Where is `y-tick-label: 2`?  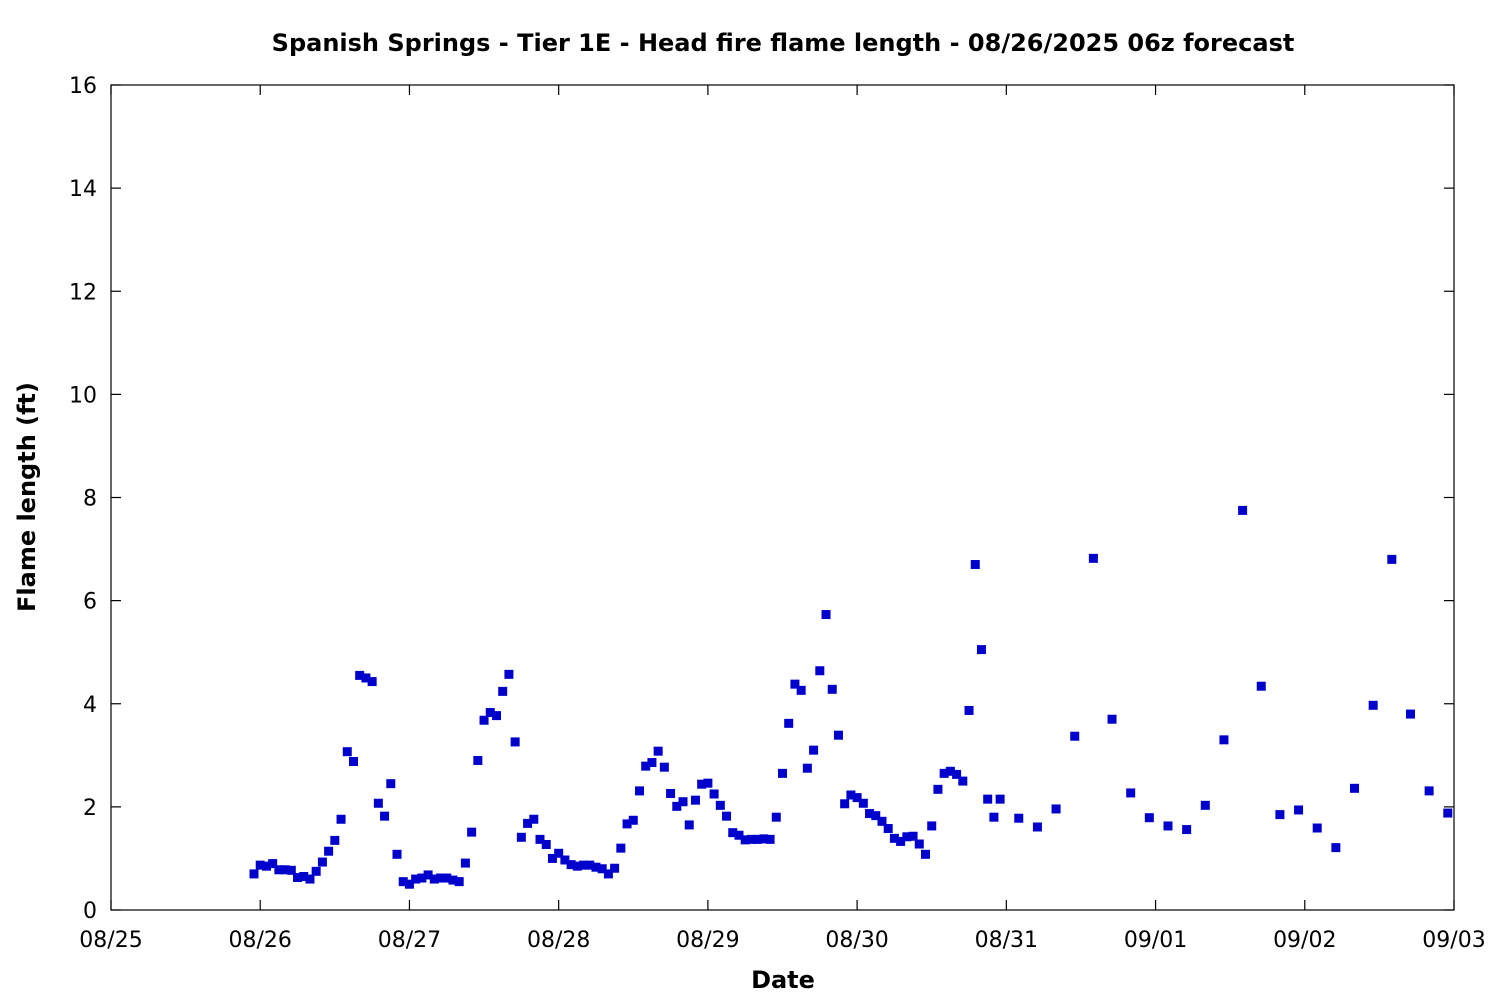
y-tick-label: 2 is located at coordinates (90, 808).